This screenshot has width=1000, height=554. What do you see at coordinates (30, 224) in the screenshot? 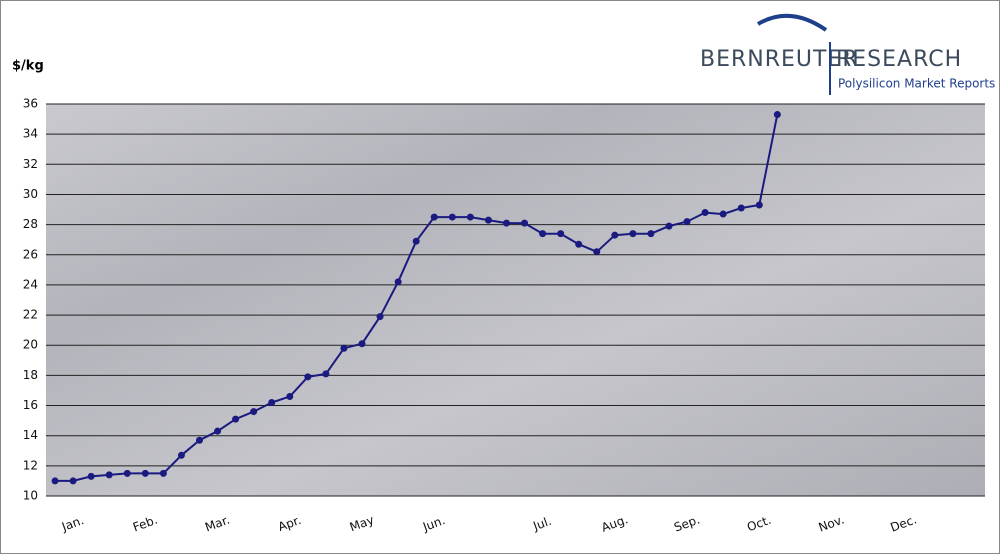
I see `y-tick-label: 28` at bounding box center [30, 224].